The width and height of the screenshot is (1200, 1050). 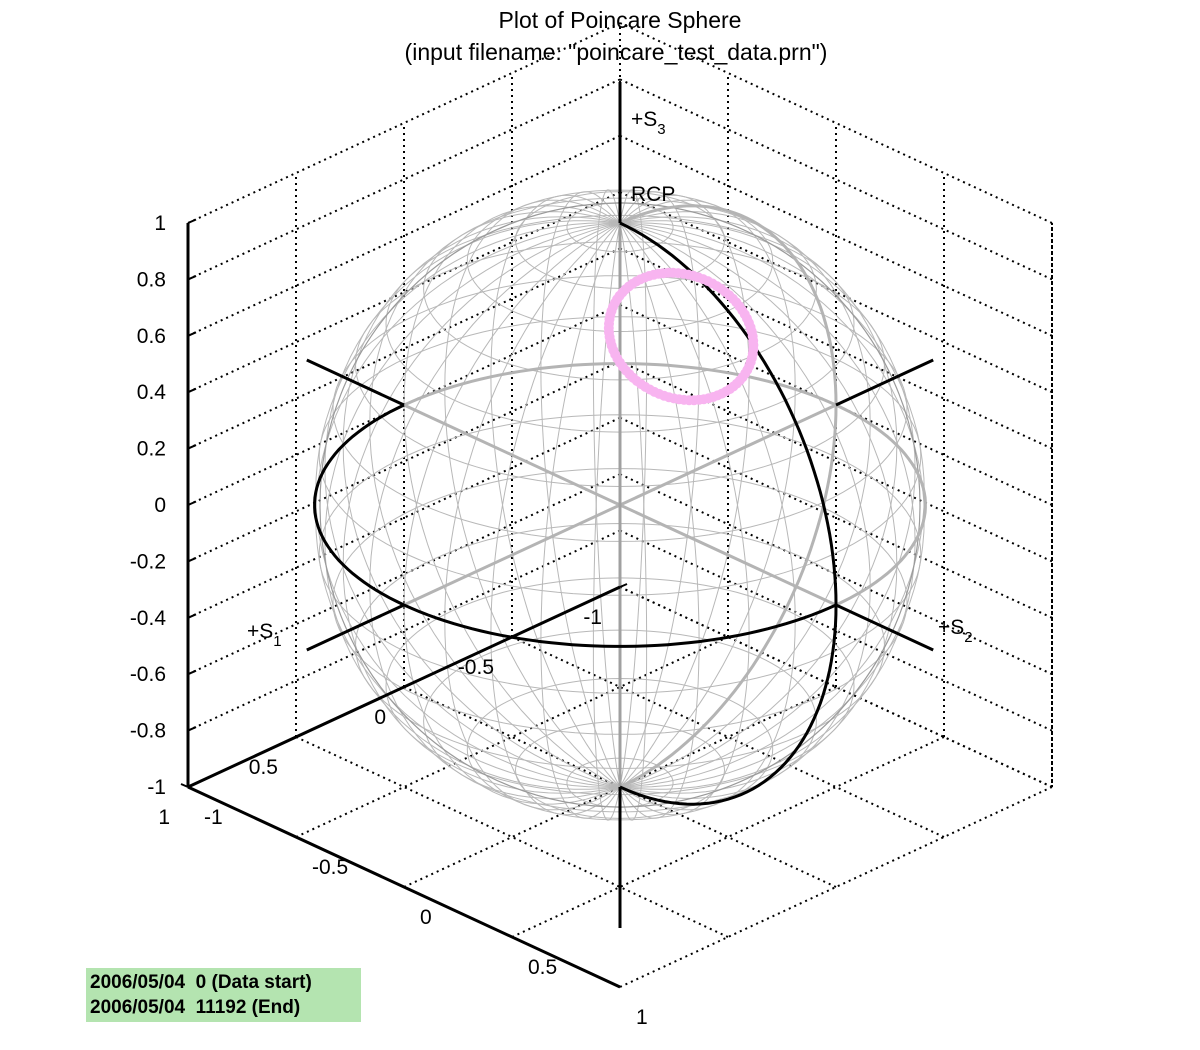 What do you see at coordinates (750, 327) in the screenshot?
I see `data-point` at bounding box center [750, 327].